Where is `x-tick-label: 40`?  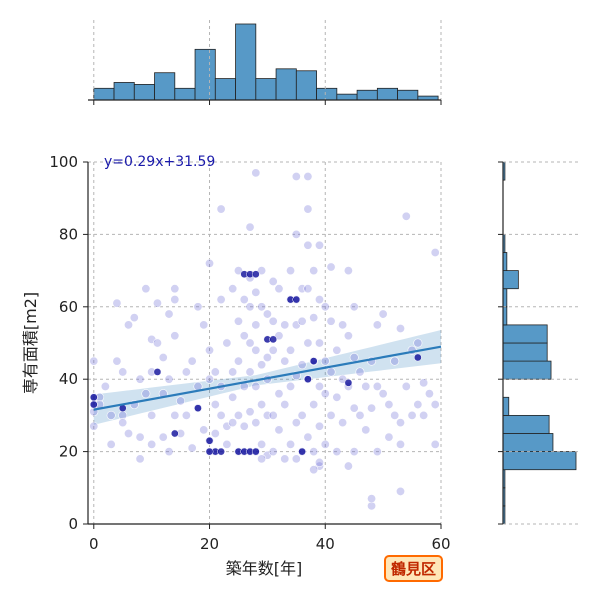
x-tick-label: 40 is located at coordinates (325, 544).